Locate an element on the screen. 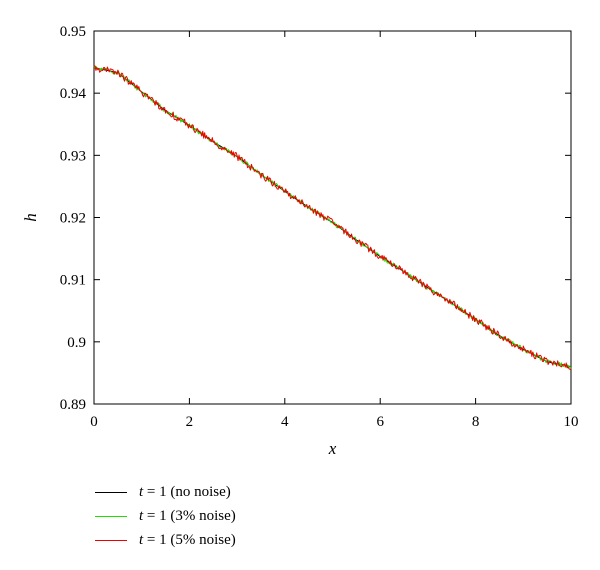  x-tick-label: 0 is located at coordinates (94, 422).